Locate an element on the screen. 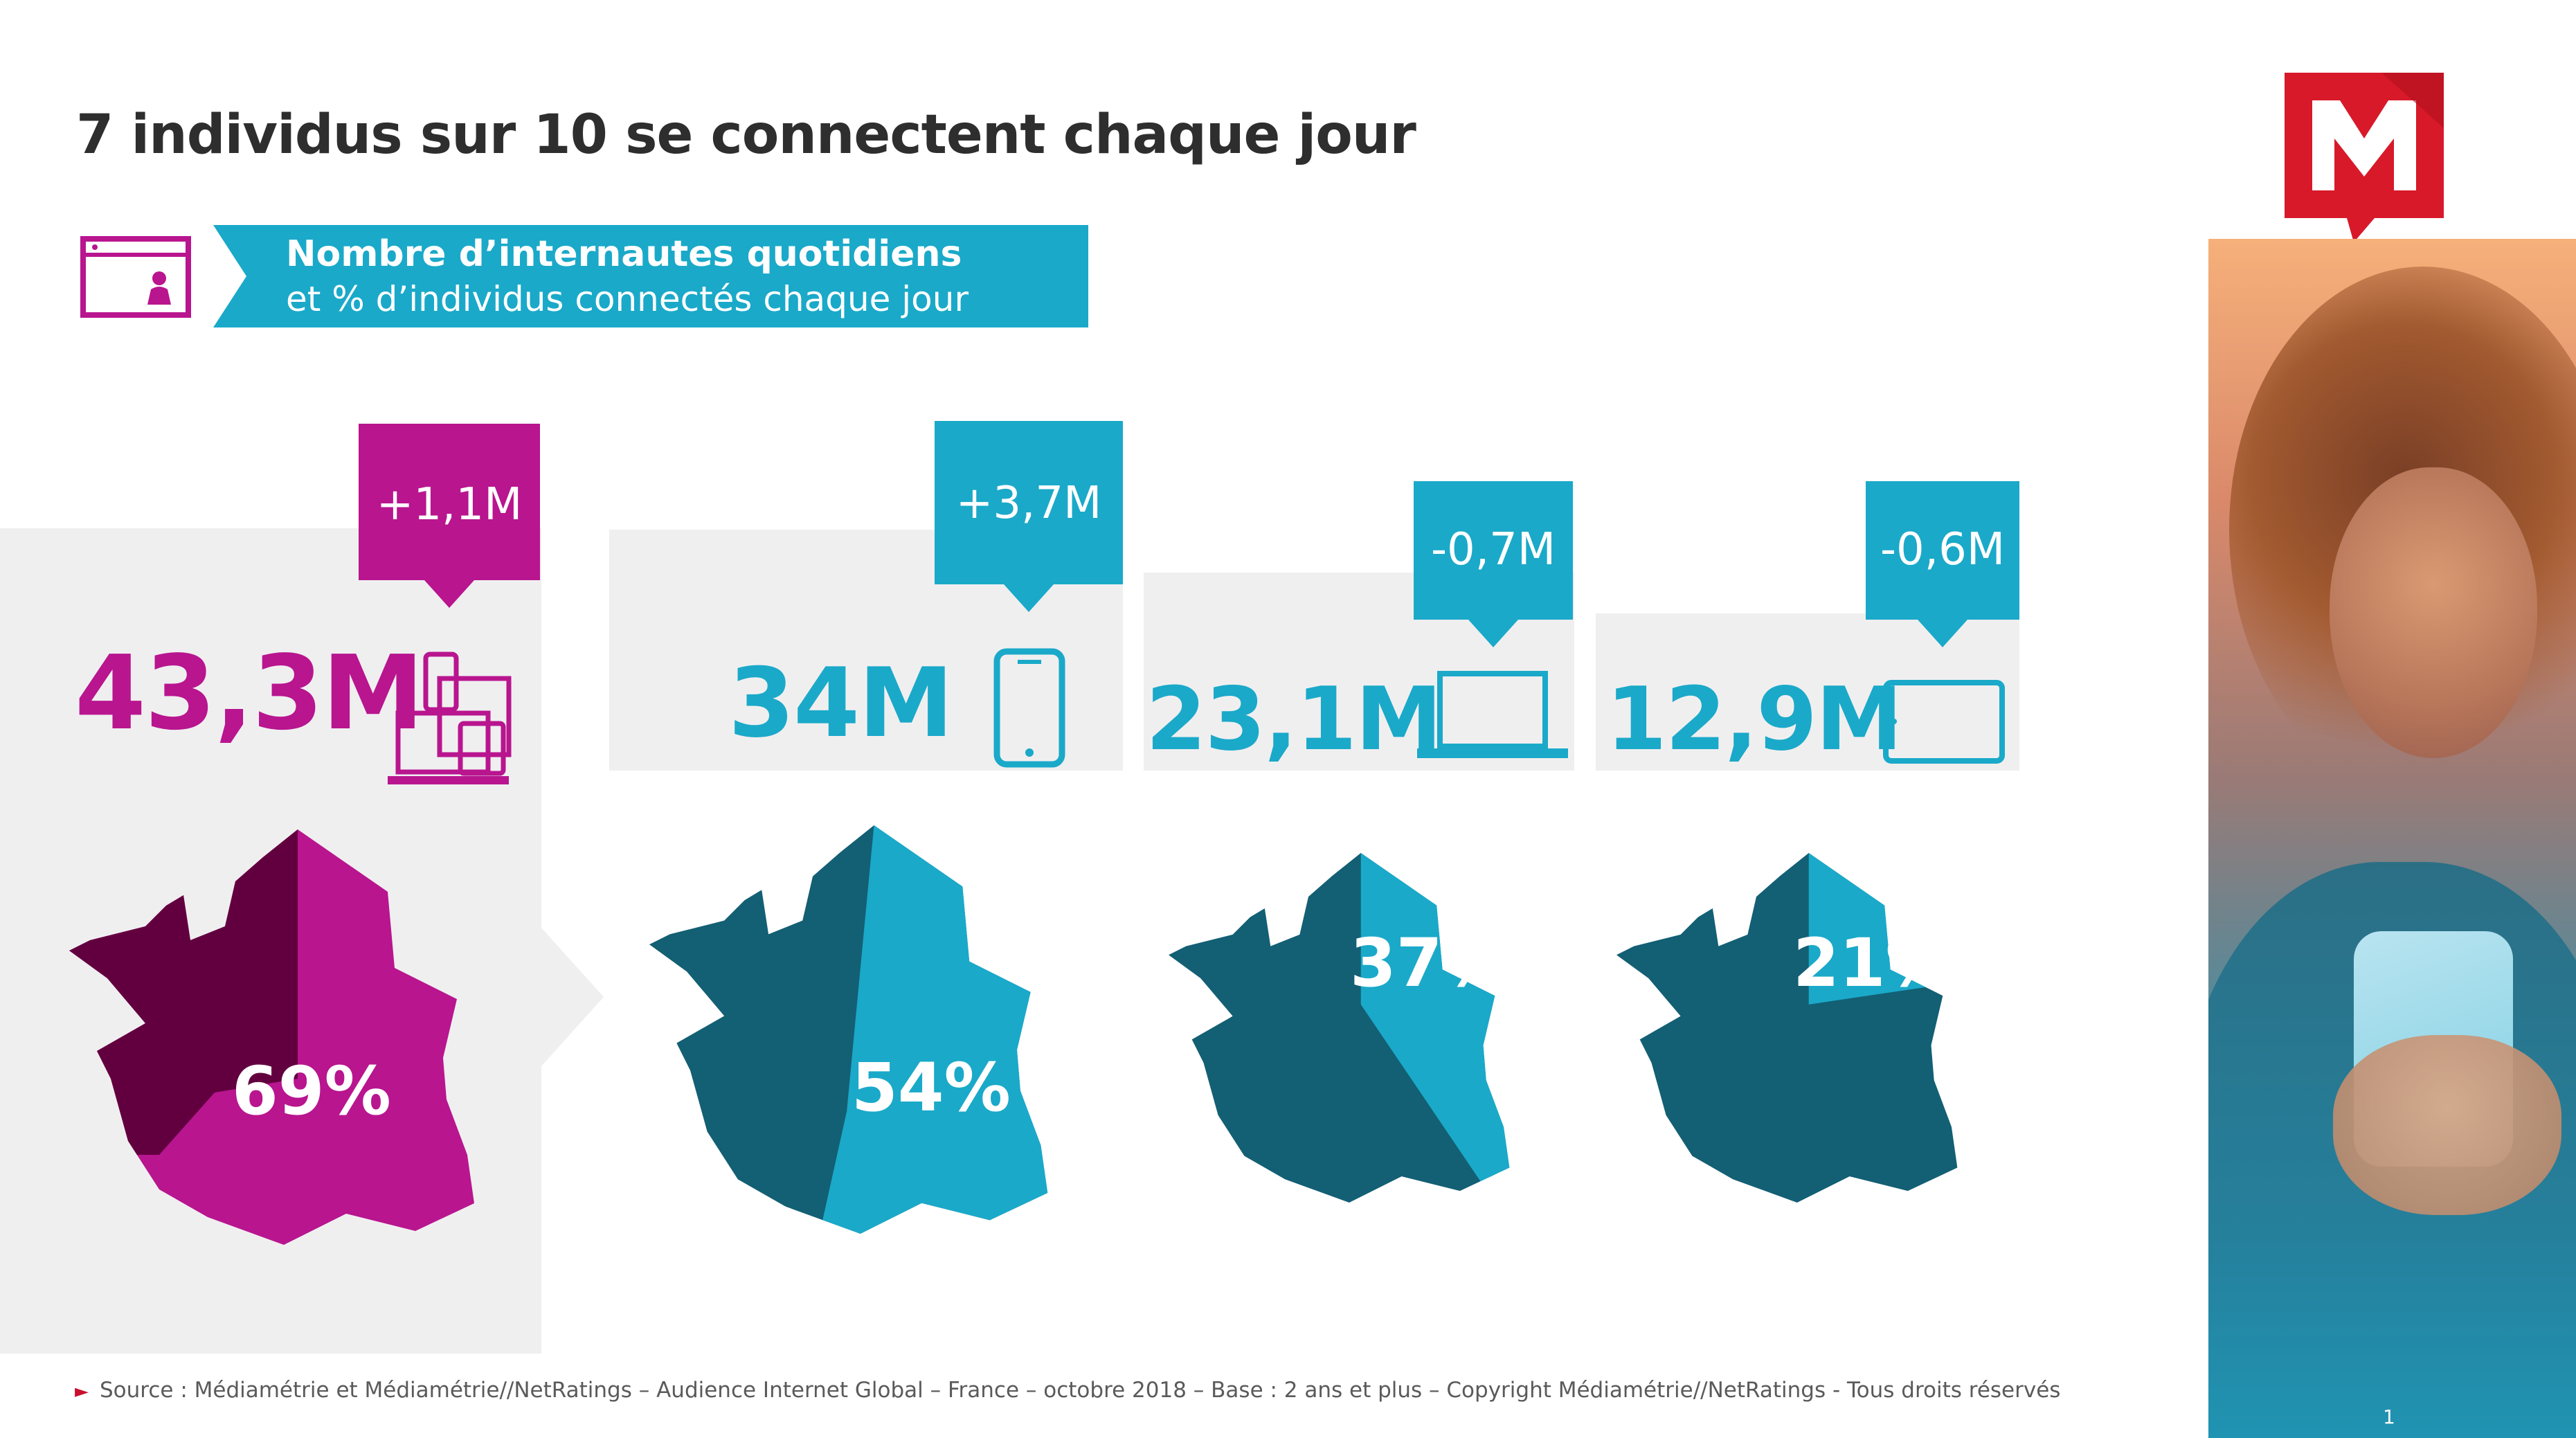  tablet-icon is located at coordinates (1944, 722).